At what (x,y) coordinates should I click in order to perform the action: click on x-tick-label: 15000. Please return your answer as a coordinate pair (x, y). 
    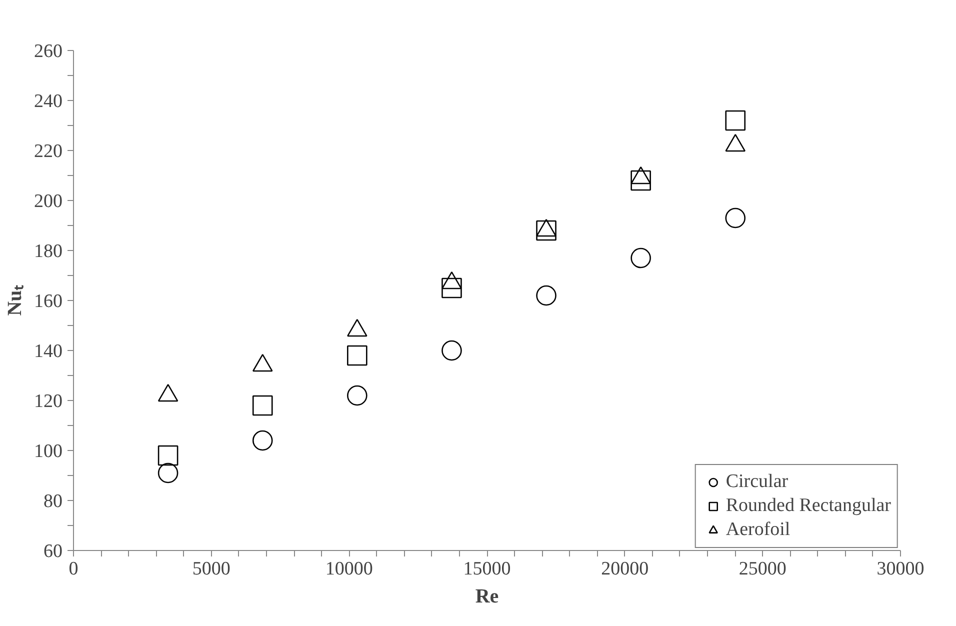
    Looking at the image, I should click on (487, 569).